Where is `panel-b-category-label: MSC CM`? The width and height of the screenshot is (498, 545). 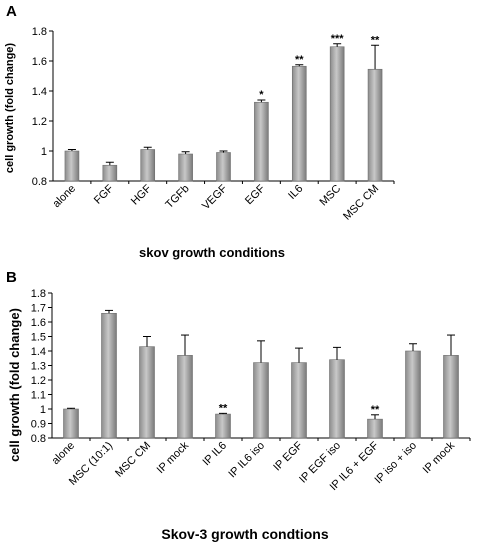
panel-b-category-label: MSC CM is located at coordinates (133, 460).